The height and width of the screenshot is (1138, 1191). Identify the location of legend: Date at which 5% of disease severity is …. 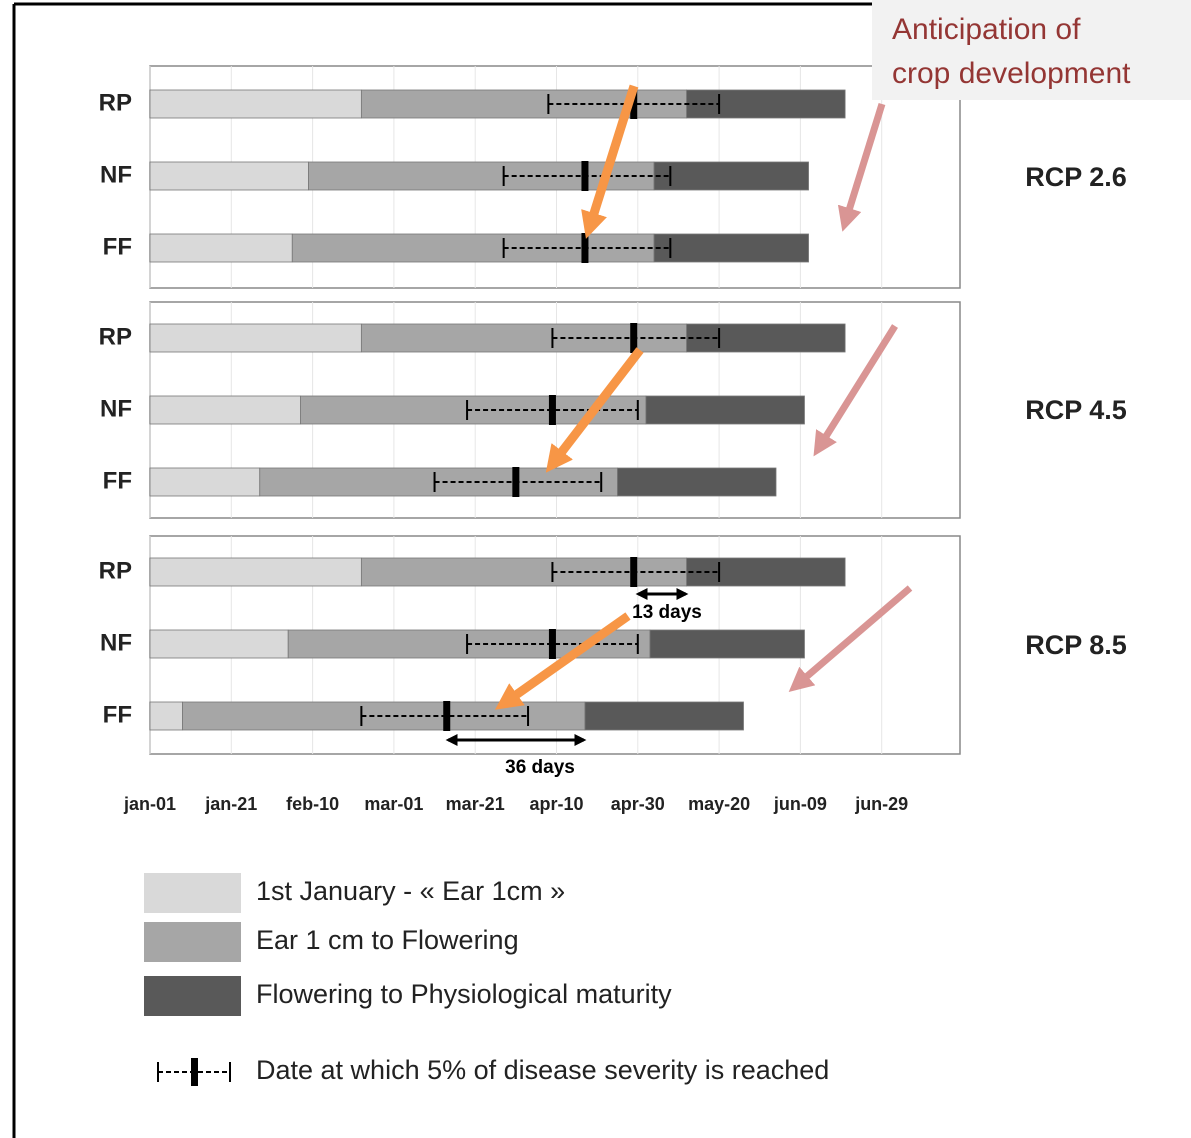
(486, 979).